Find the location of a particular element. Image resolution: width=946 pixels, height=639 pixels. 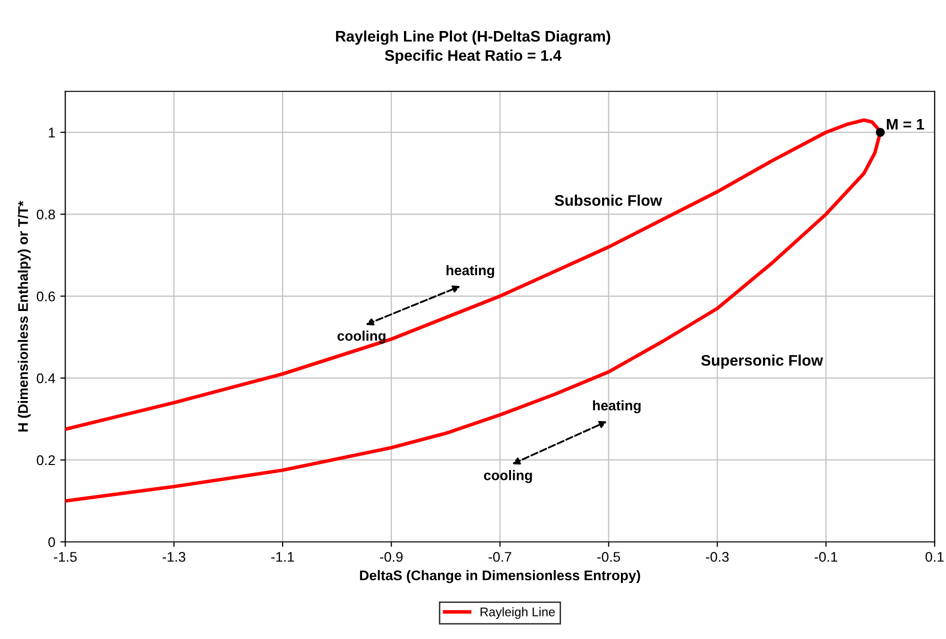

legend-label: Rayleigh Line is located at coordinates (517, 613).